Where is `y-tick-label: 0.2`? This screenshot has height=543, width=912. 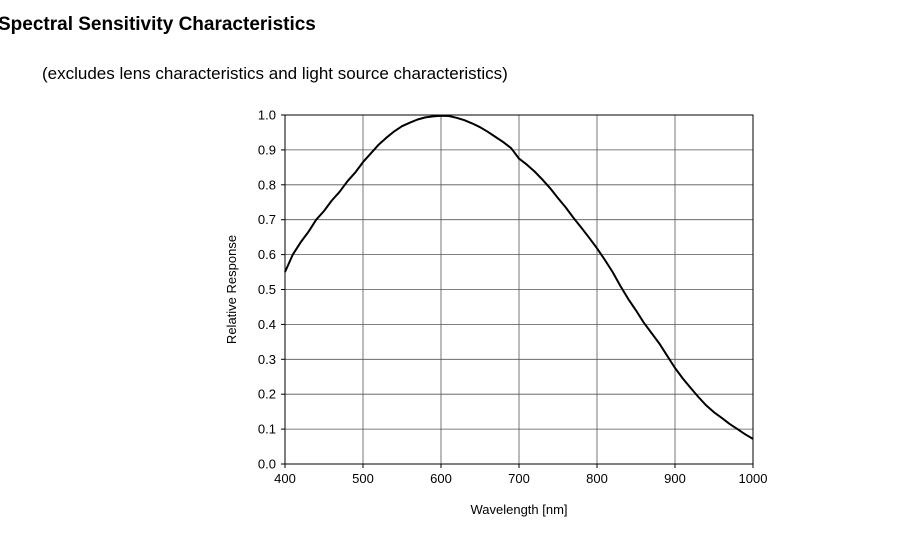
y-tick-label: 0.2 is located at coordinates (267, 394).